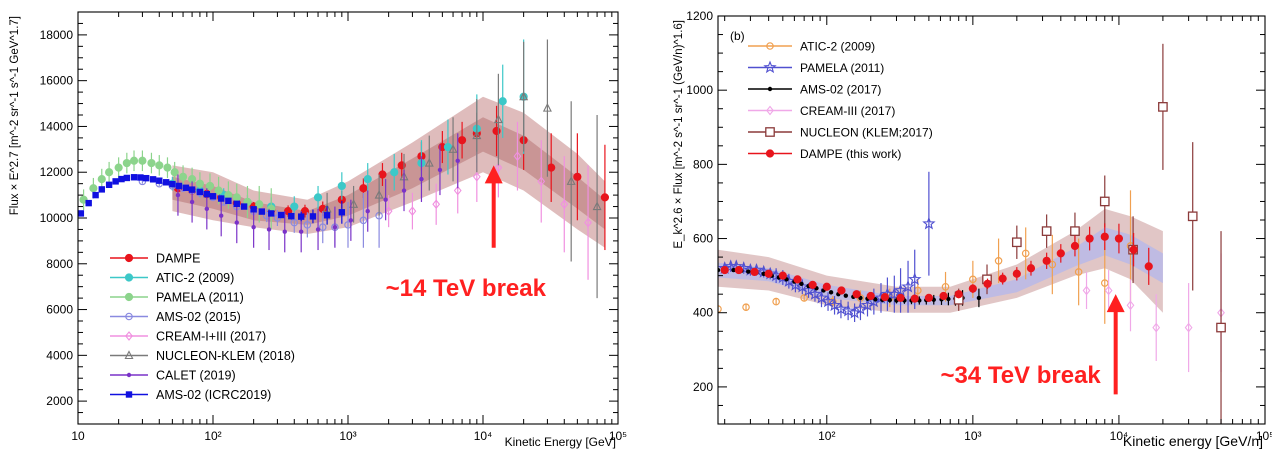  Describe the element at coordinates (59, 401) in the screenshot. I see `y-tick-label: 2000` at that location.